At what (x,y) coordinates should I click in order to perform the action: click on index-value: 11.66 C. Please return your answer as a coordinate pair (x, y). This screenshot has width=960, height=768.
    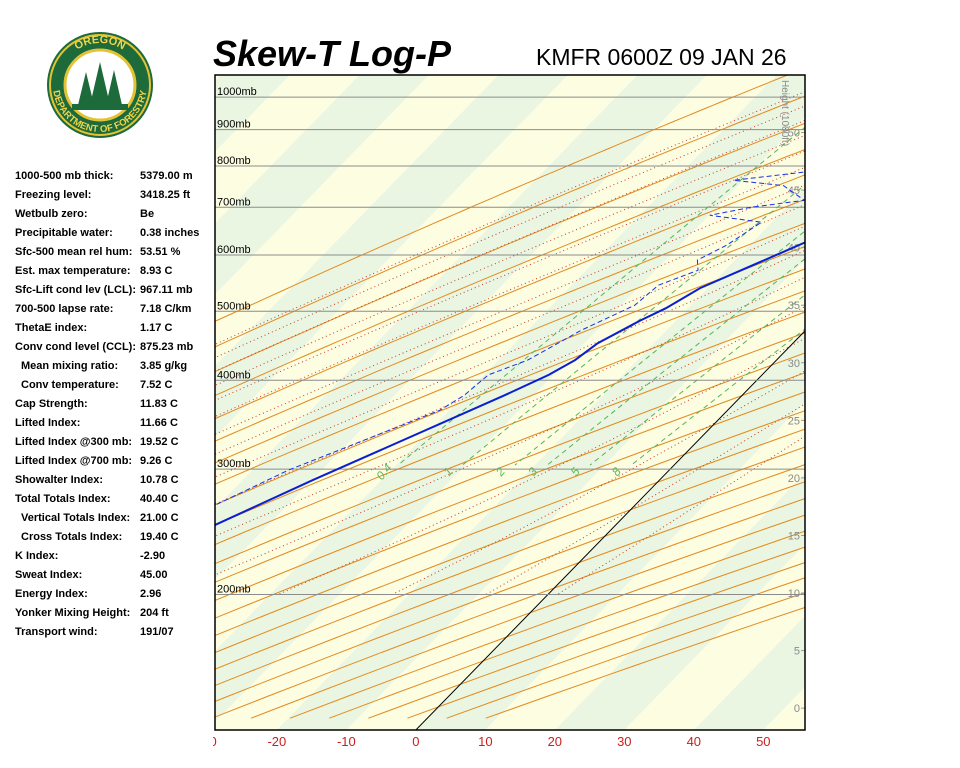
    Looking at the image, I should click on (159, 423).